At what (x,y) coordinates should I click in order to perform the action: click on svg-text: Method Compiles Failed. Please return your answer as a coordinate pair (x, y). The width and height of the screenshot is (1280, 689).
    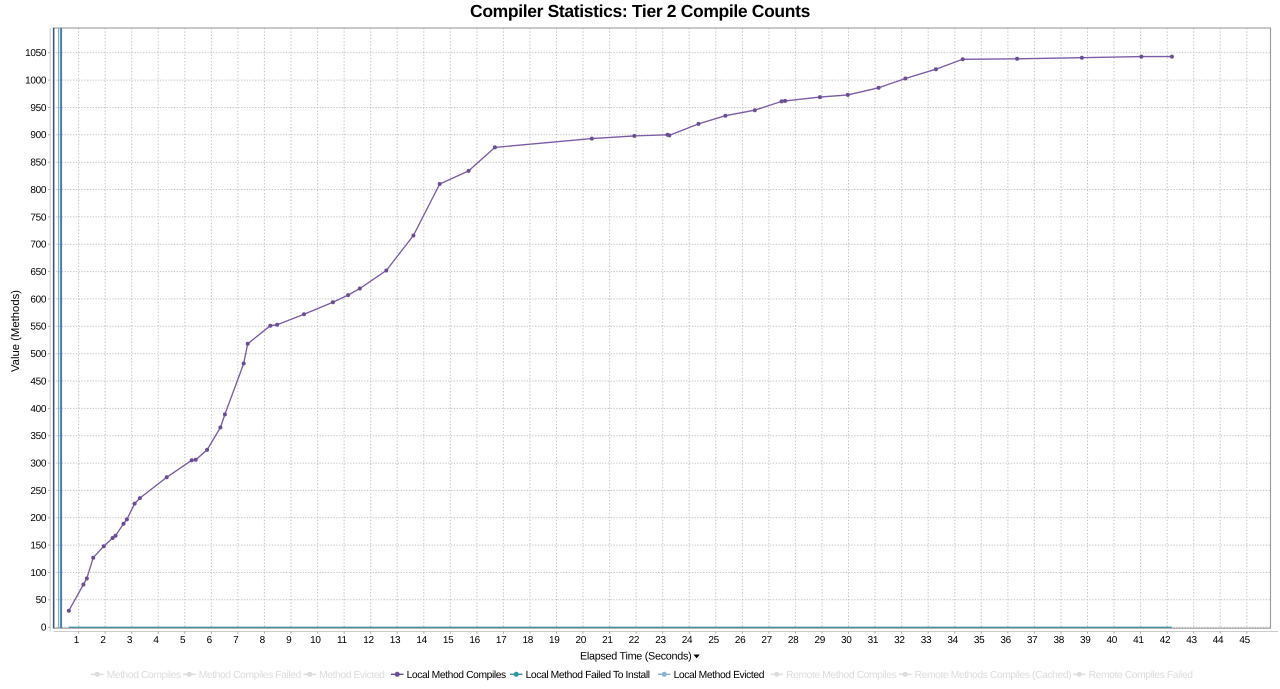
    Looking at the image, I should click on (250, 675).